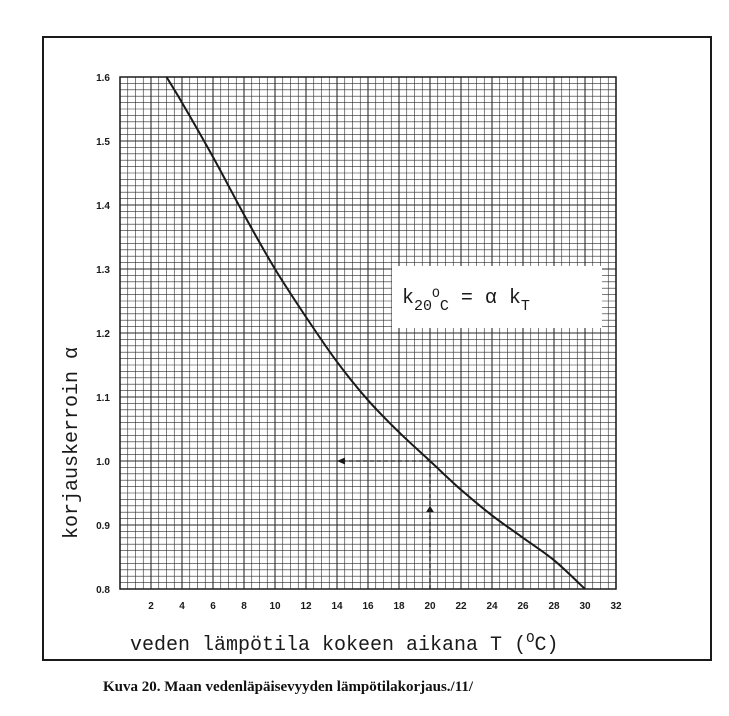 The image size is (729, 716). What do you see at coordinates (306, 606) in the screenshot?
I see `x-tick-label: 12` at bounding box center [306, 606].